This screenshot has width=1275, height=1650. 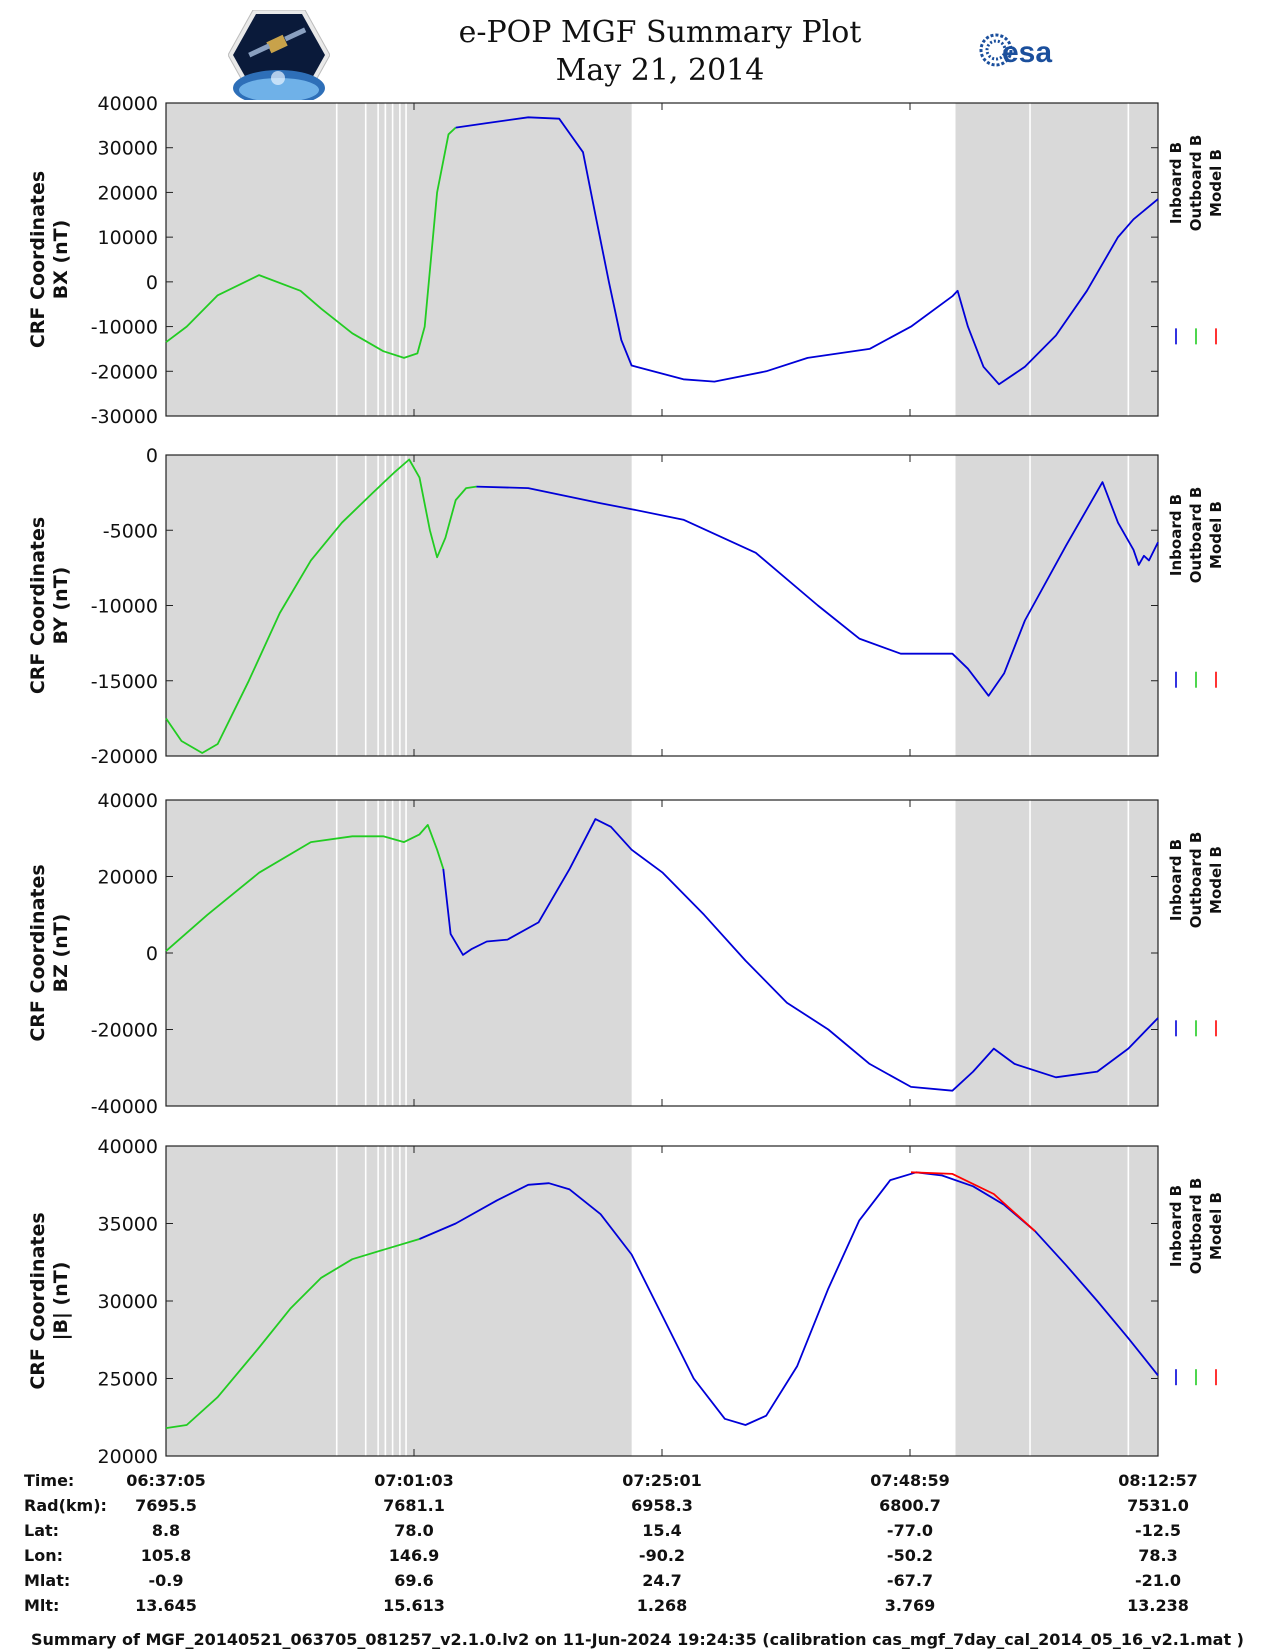 What do you see at coordinates (910, 1580) in the screenshot?
I see `ephemeris-value-3-4: -67.7` at bounding box center [910, 1580].